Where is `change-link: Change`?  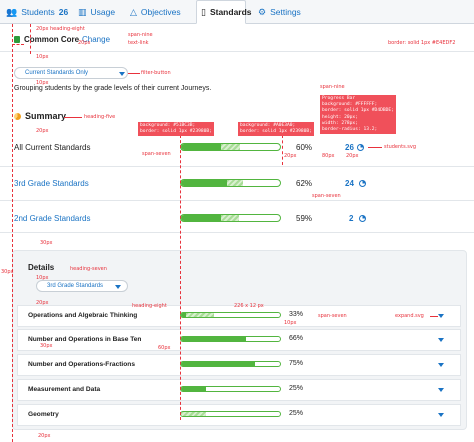 change-link: Change is located at coordinates (96, 39).